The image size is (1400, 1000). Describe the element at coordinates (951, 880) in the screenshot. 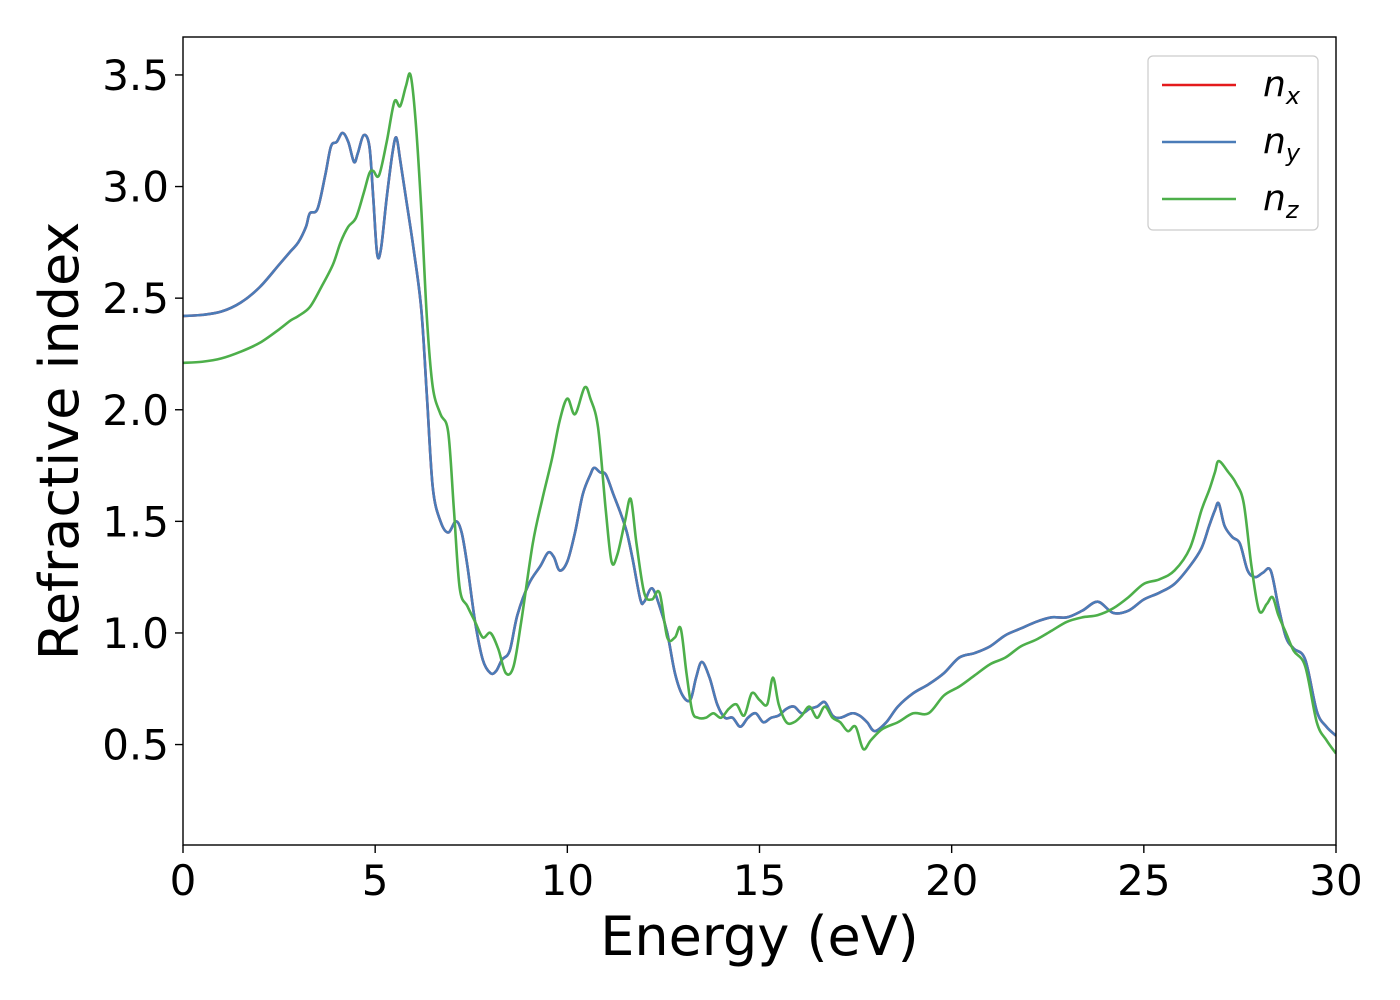

I see `x-tick-label: 20` at that location.